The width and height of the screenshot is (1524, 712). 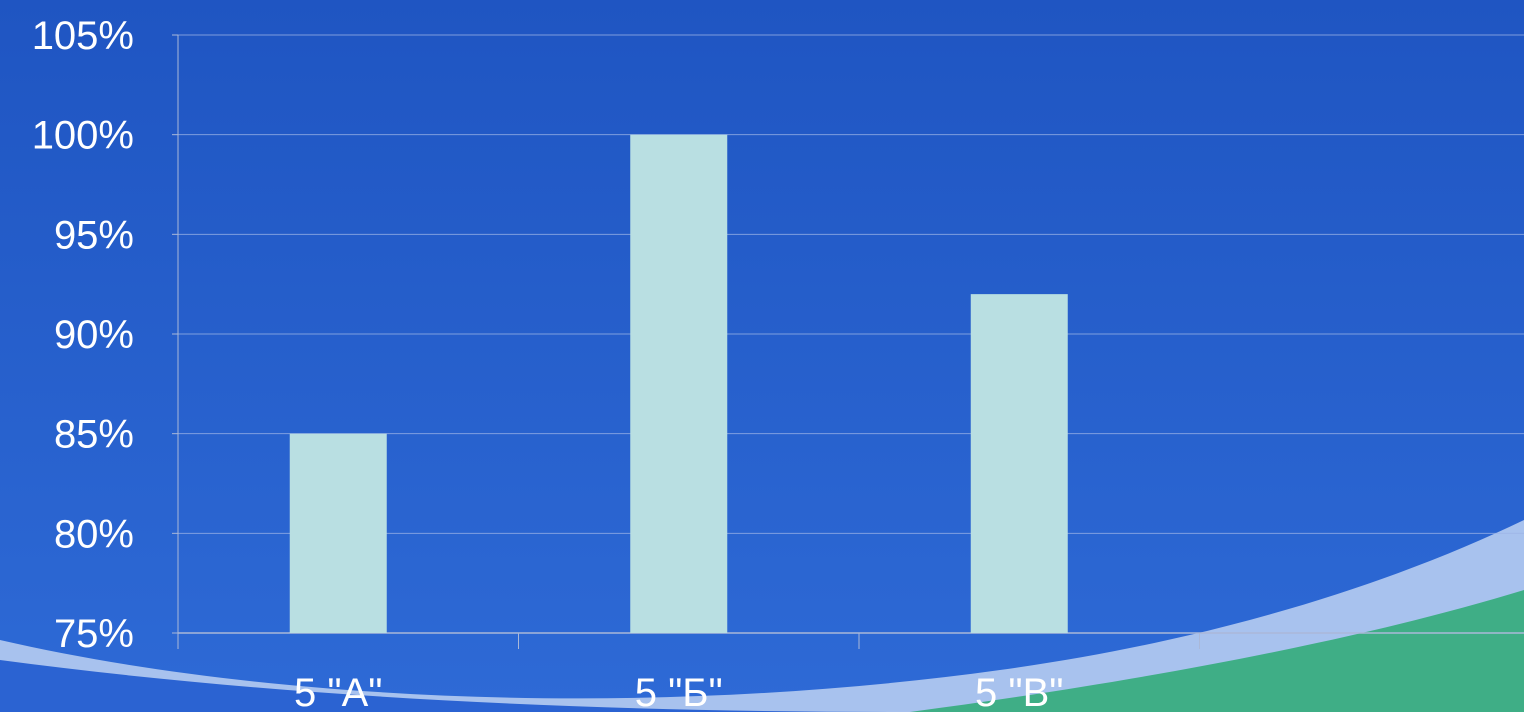 What do you see at coordinates (94, 534) in the screenshot?
I see `y-tick-label: 80%` at bounding box center [94, 534].